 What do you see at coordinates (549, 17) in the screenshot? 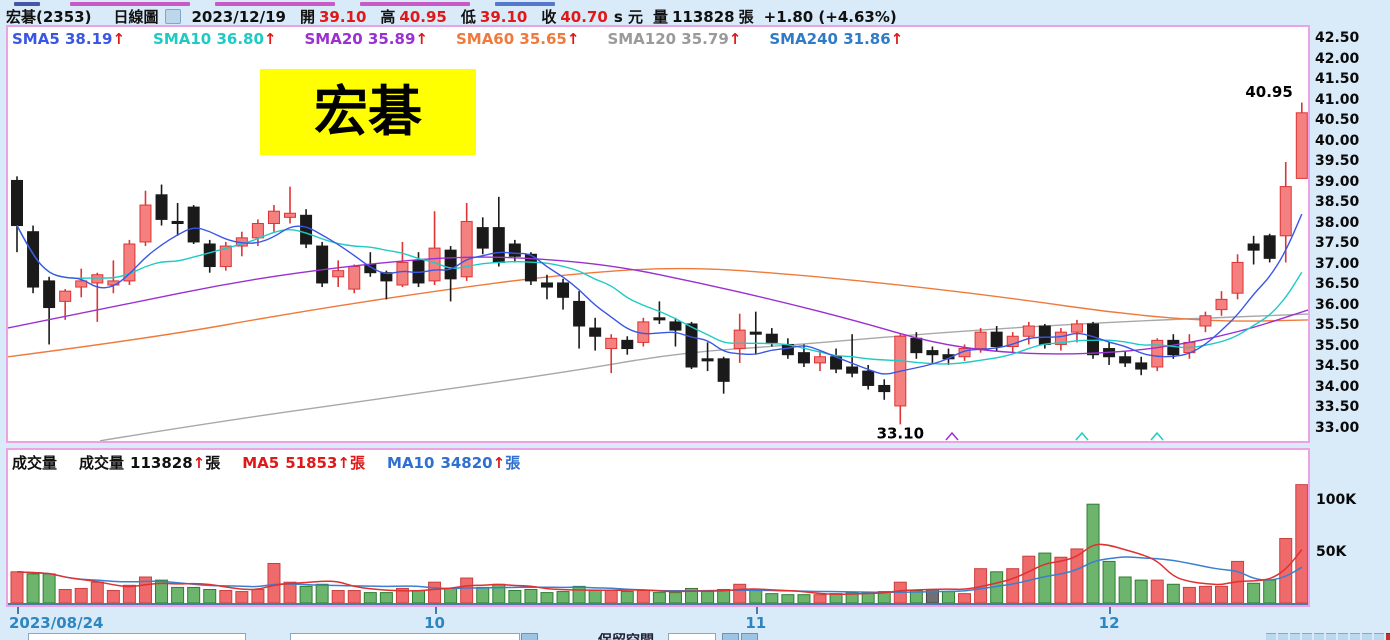
I see `close-label: 收` at bounding box center [549, 17].